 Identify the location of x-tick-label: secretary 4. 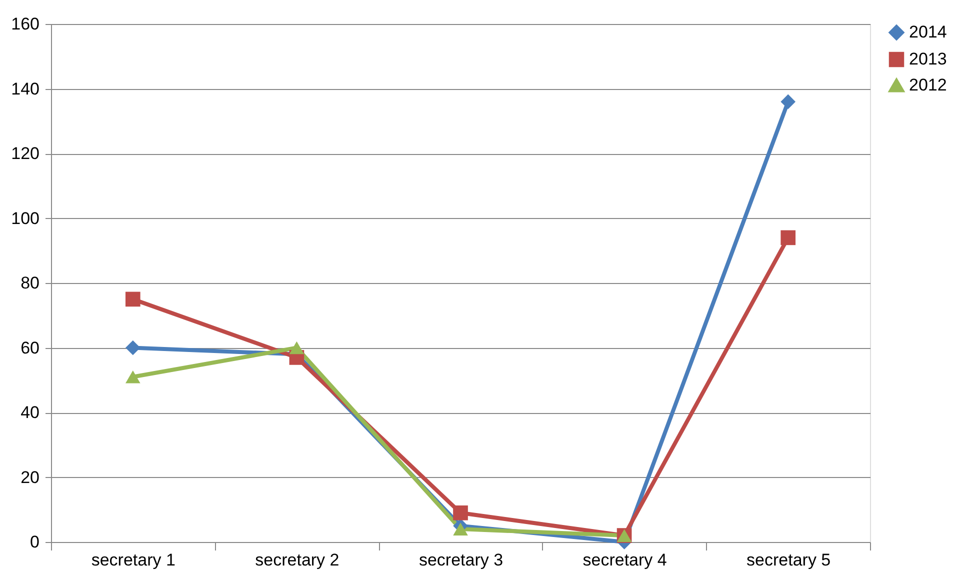
(624, 560).